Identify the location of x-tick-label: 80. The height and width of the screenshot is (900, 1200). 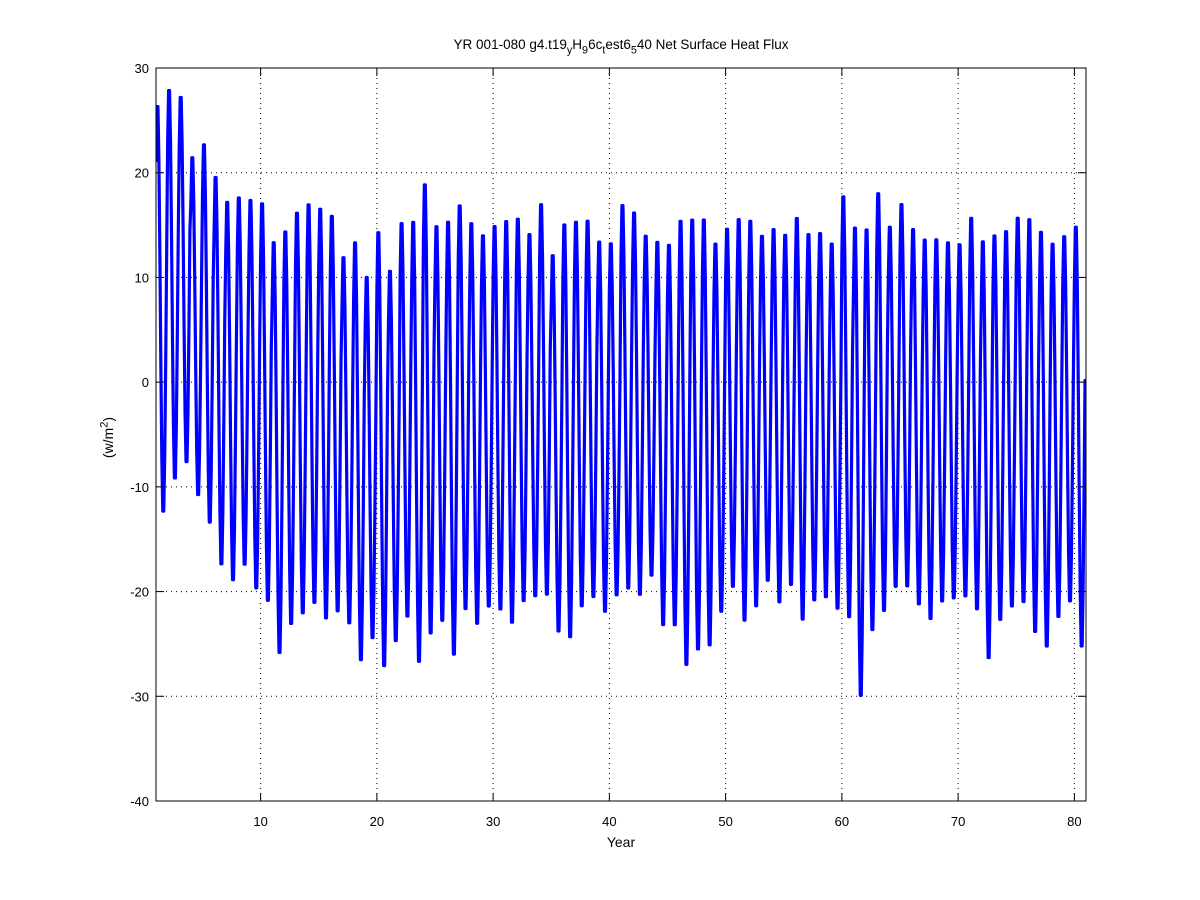
(1074, 821).